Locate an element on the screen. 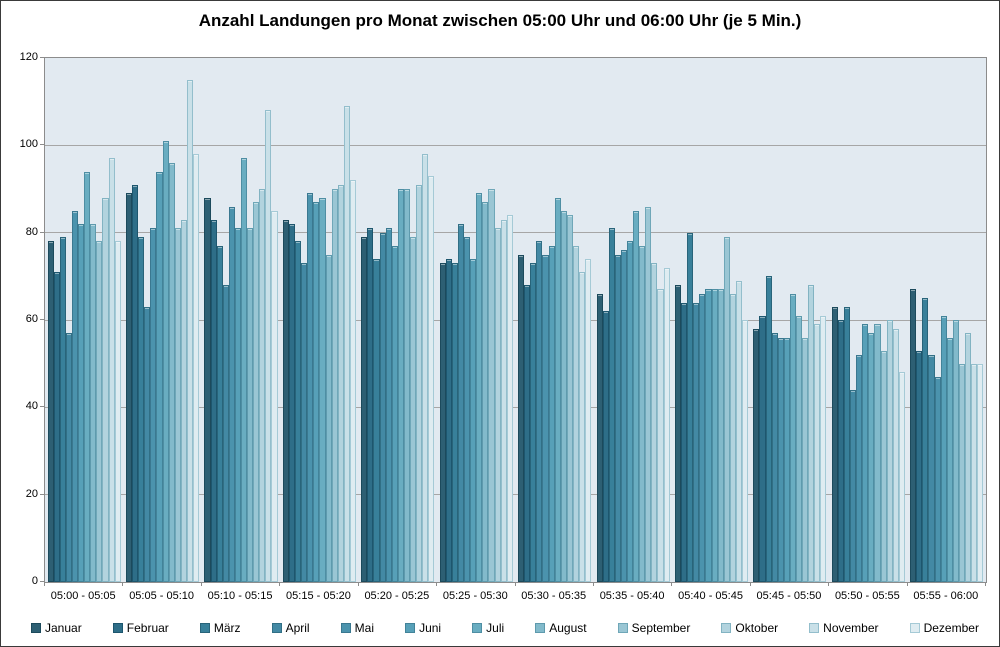  legend-item-märz: März is located at coordinates (220, 628).